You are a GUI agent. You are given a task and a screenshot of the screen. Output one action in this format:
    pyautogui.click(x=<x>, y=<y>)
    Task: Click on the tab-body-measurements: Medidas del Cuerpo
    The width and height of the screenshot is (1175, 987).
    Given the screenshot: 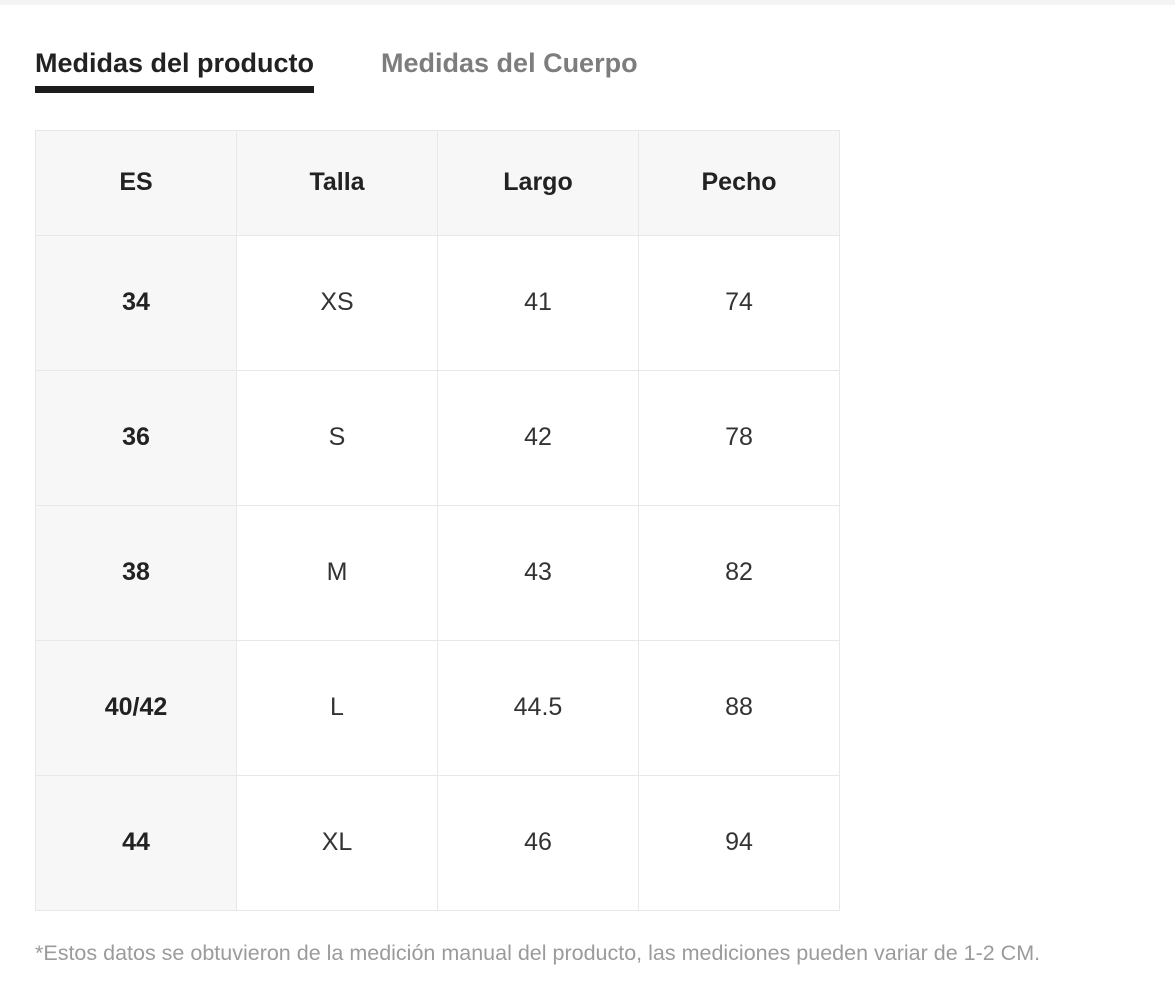 What is the action you would take?
    pyautogui.click(x=509, y=63)
    